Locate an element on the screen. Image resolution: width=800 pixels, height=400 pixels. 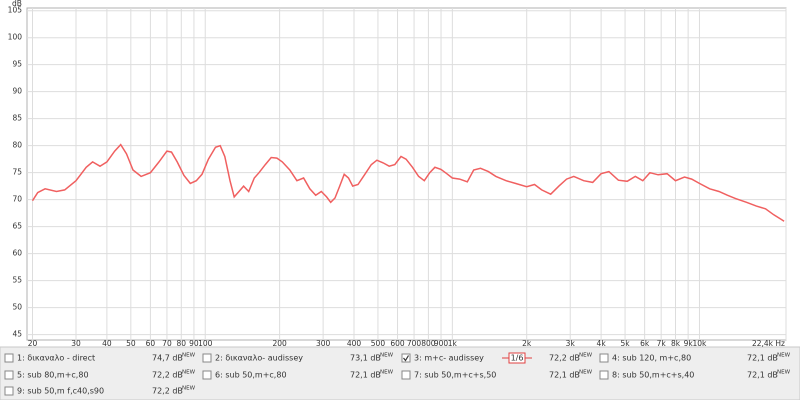
y-tick-label: 105 is located at coordinates (15, 10).